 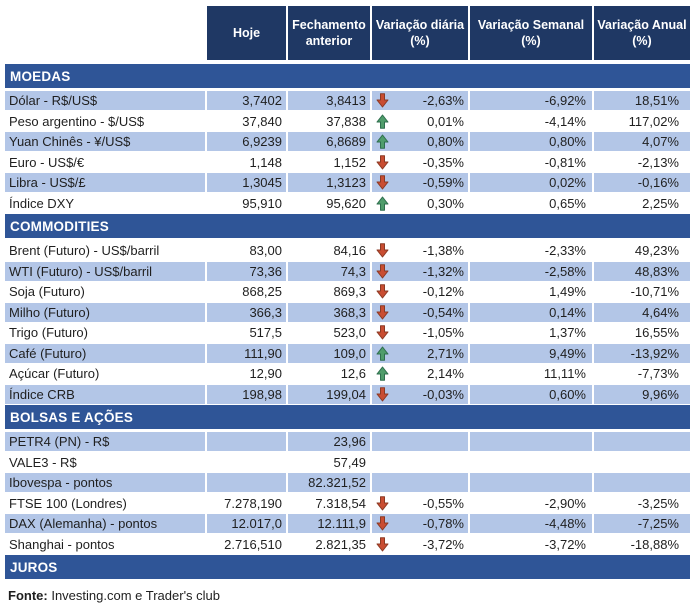 I want to click on instrument-label: Café (Futuro), so click(x=105, y=353).